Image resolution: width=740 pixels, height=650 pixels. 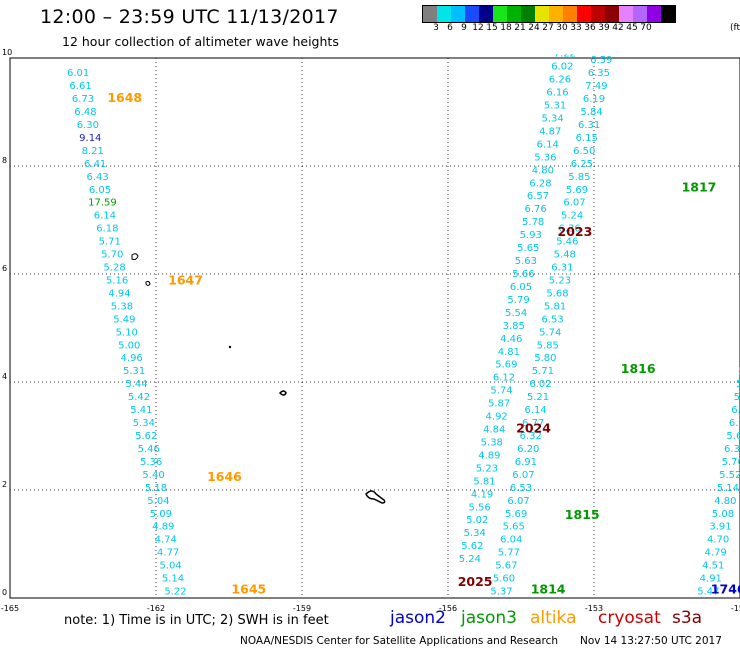 What do you see at coordinates (4, 484) in the screenshot?
I see `y-tick-label: 2` at bounding box center [4, 484].